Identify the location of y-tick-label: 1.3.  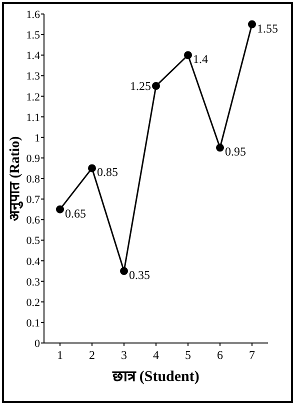
(33, 76).